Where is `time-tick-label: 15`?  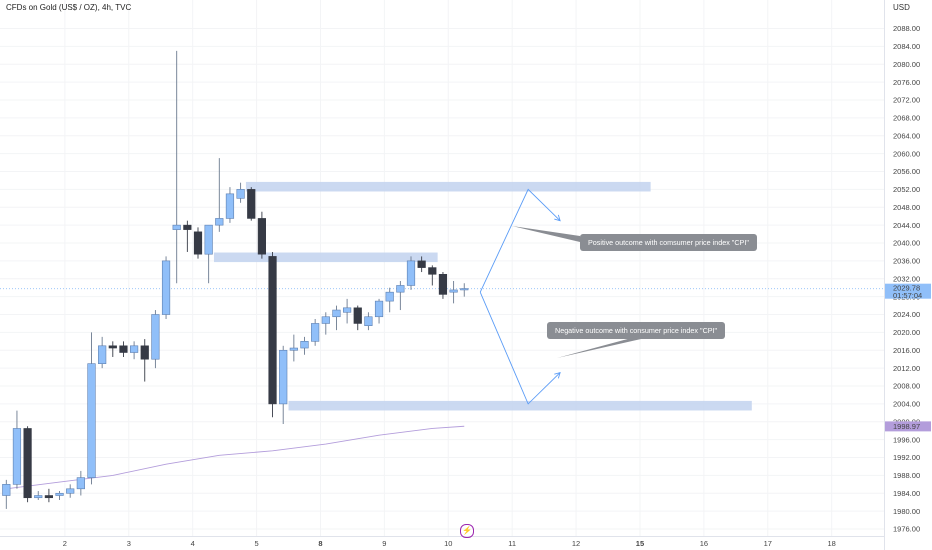 time-tick-label: 15 is located at coordinates (640, 543).